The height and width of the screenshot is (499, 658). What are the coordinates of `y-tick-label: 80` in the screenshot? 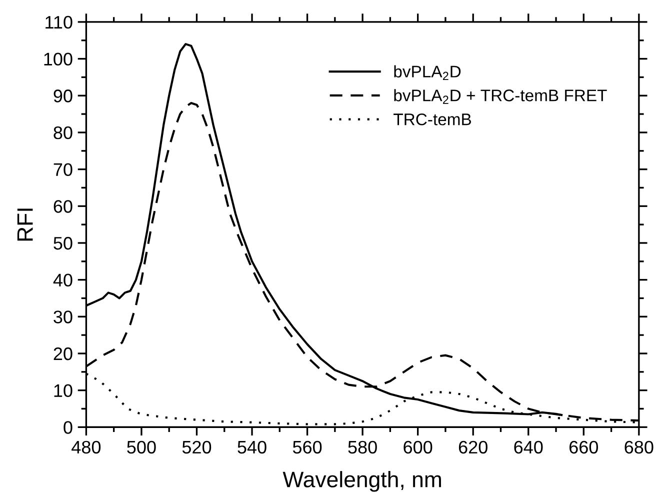 It's located at (63, 133).